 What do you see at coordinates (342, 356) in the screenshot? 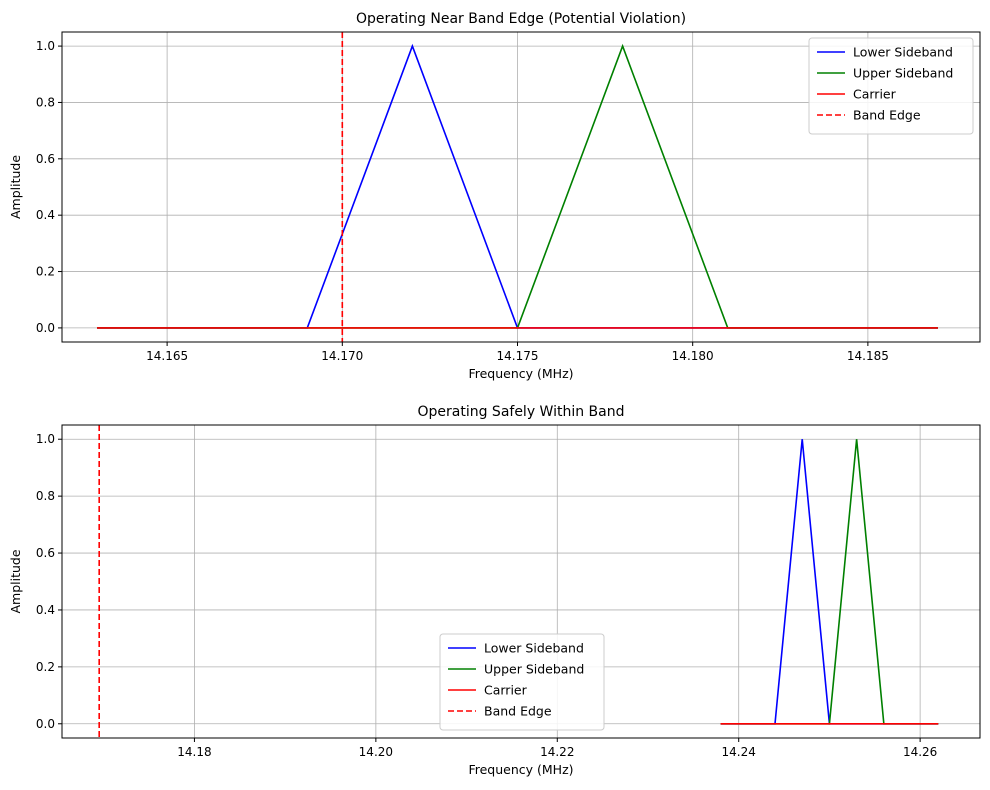
I see `x-tick-label: 14.170` at bounding box center [342, 356].